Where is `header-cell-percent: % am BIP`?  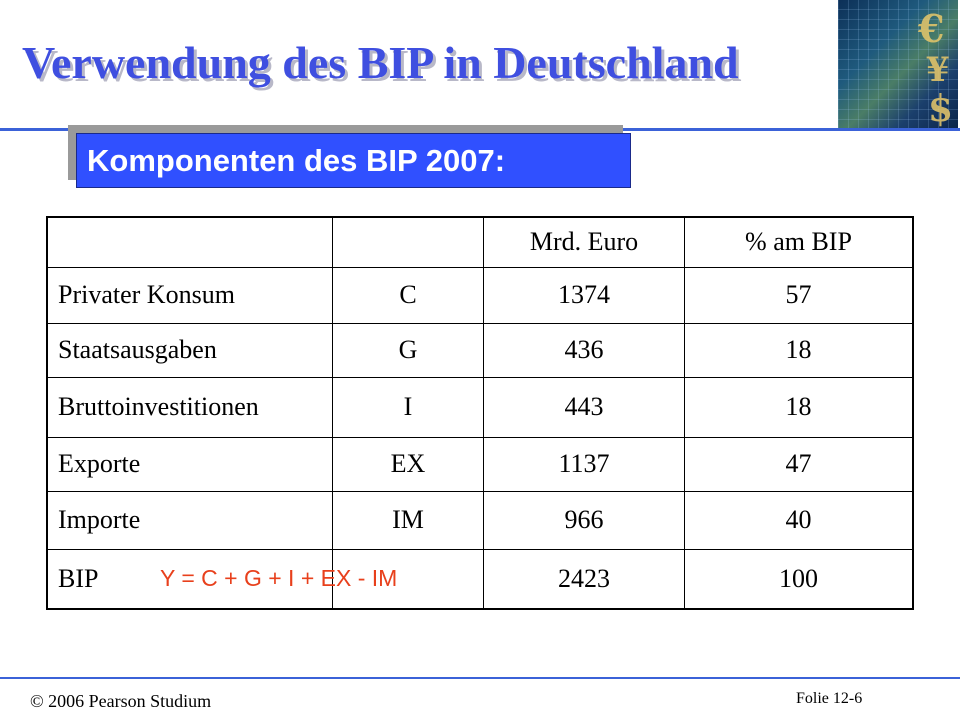 header-cell-percent: % am BIP is located at coordinates (799, 242).